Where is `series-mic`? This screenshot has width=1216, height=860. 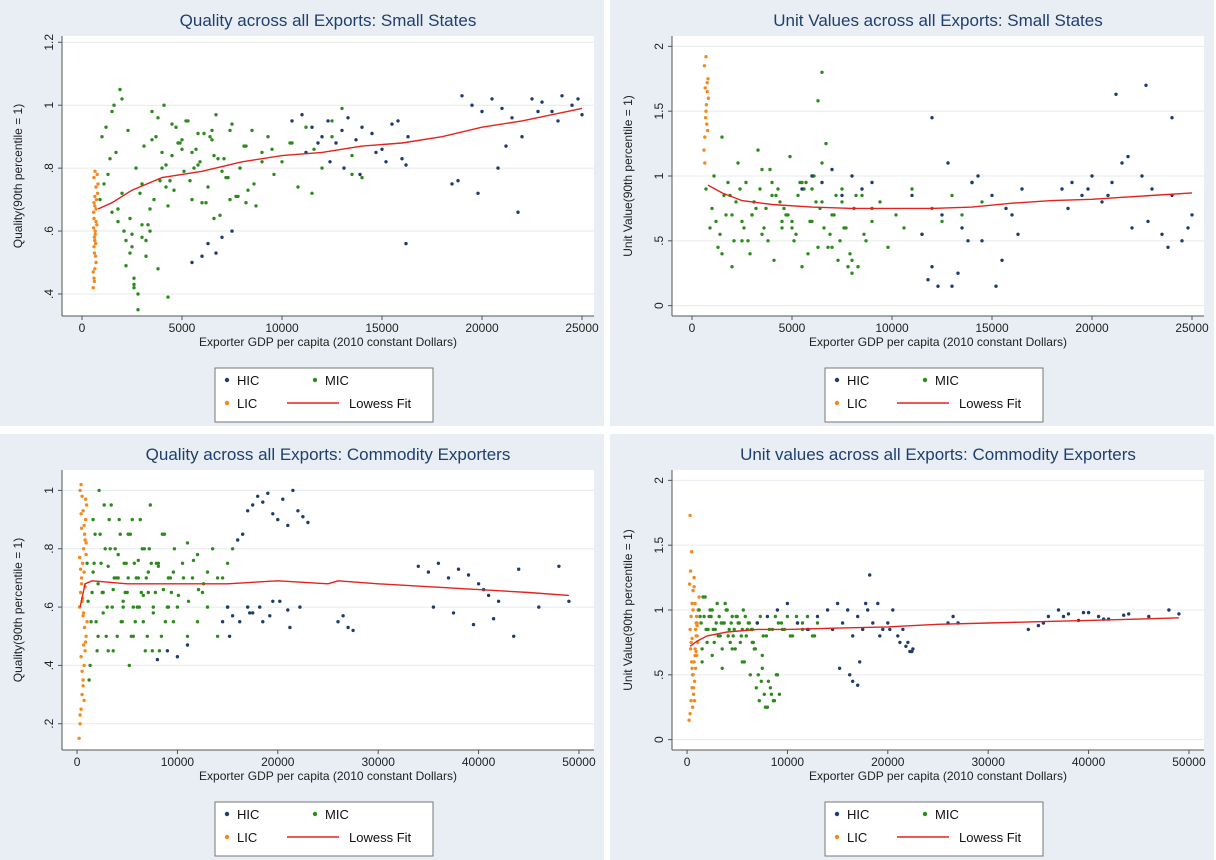
series-mic is located at coordinates (844, 172).